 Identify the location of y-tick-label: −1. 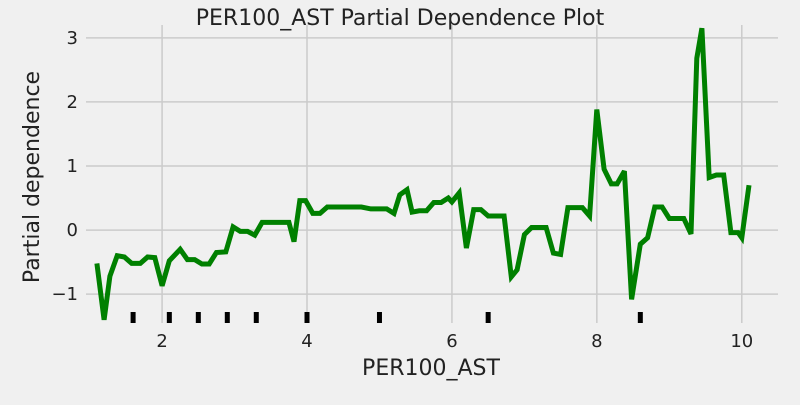
(64, 294).